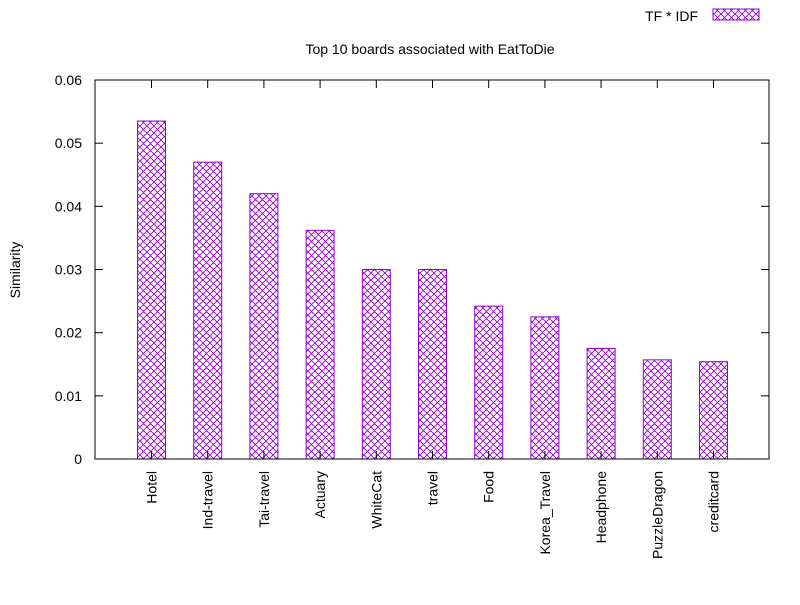  Describe the element at coordinates (657, 409) in the screenshot. I see `bar-puzzledragon` at that location.